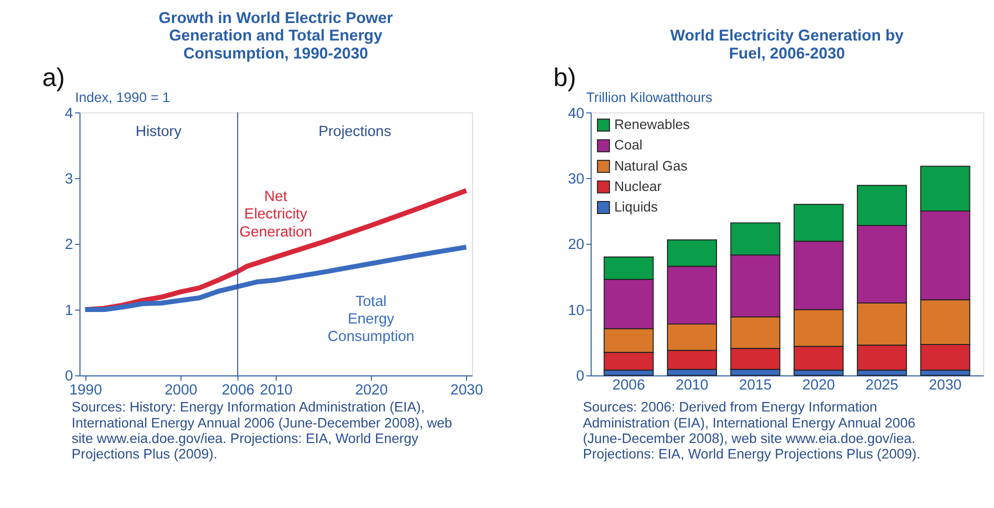  I want to click on text: a), so click(53, 78).